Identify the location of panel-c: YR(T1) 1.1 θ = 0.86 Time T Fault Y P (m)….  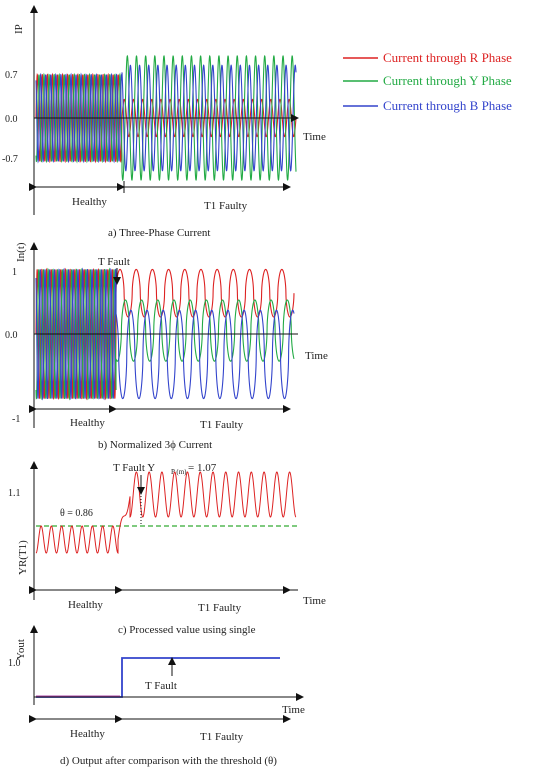
(167, 548).